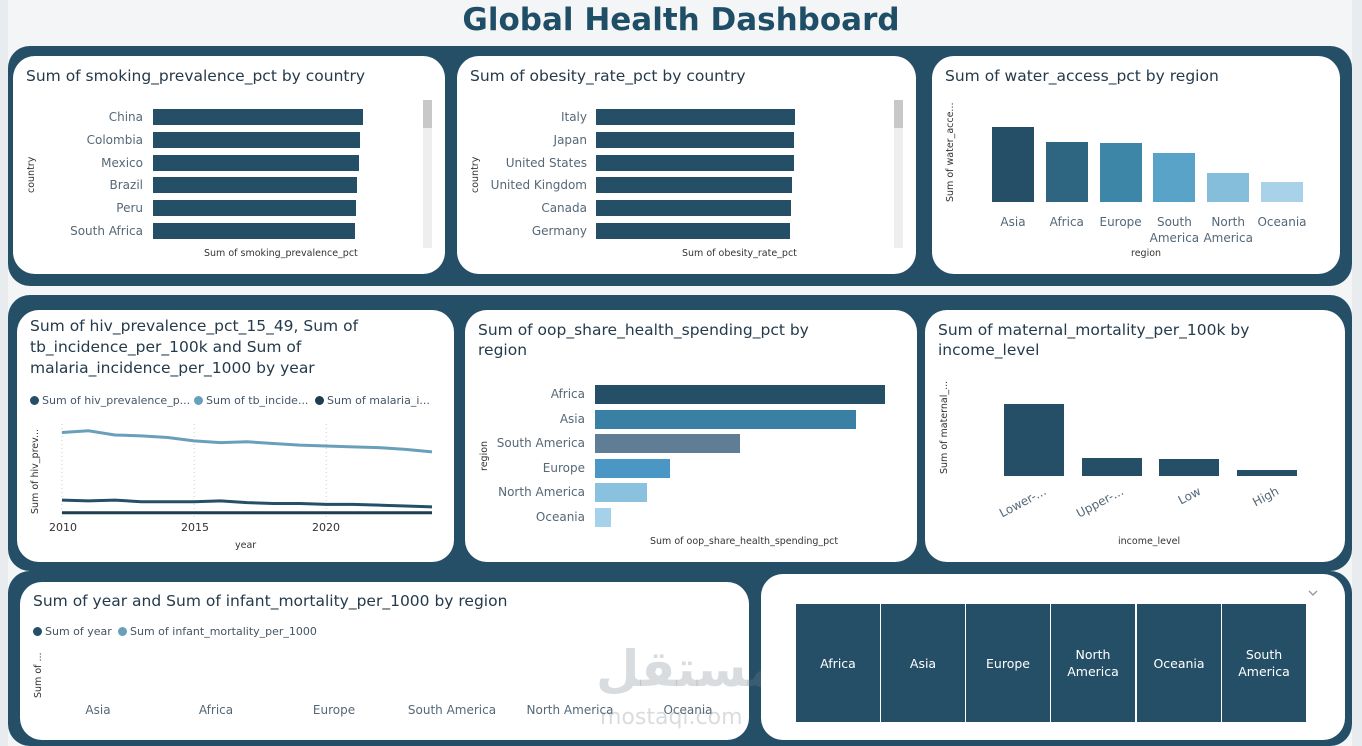 The height and width of the screenshot is (746, 1362). Describe the element at coordinates (563, 467) in the screenshot. I see `oop-cat-label: Europe` at that location.